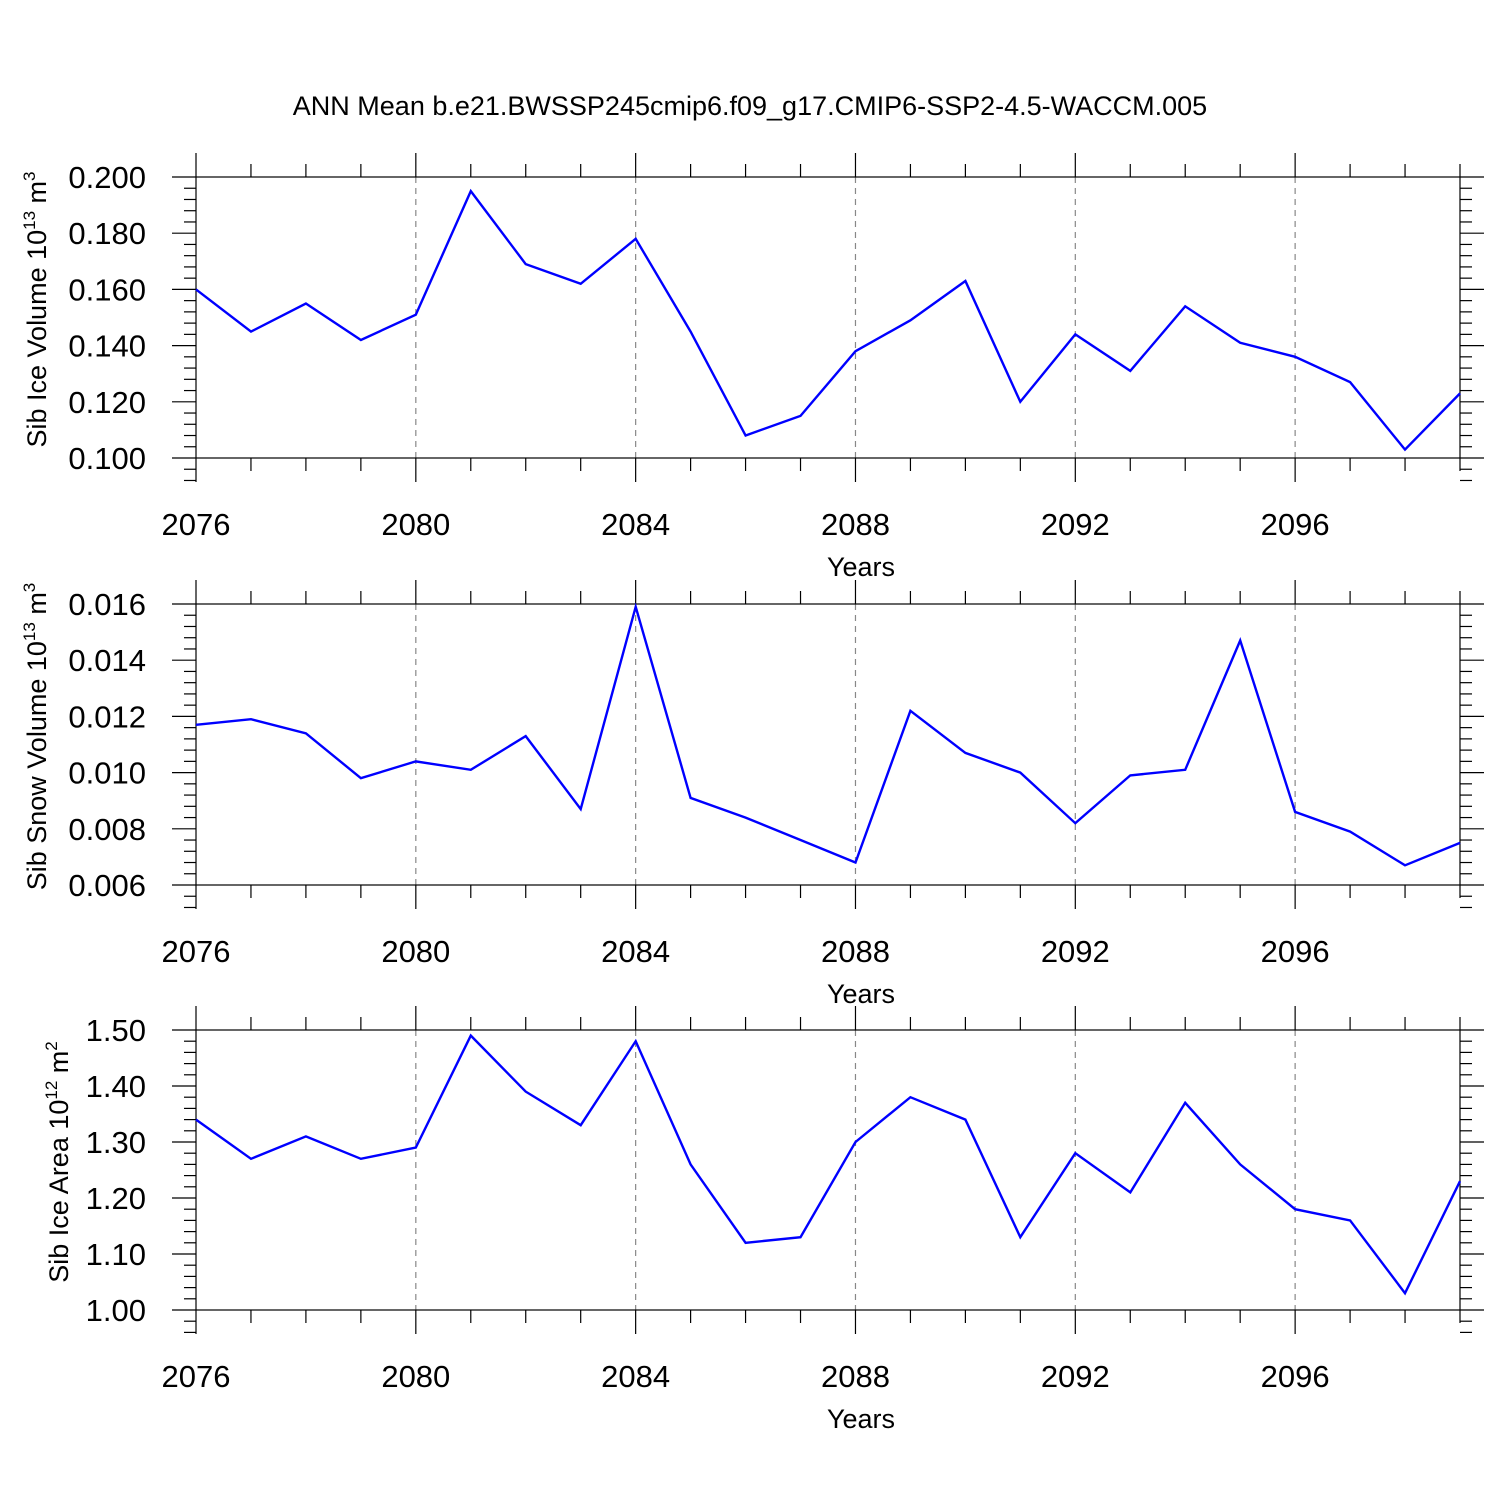  I want to click on y-tick-label: 0.160, so click(107, 289).